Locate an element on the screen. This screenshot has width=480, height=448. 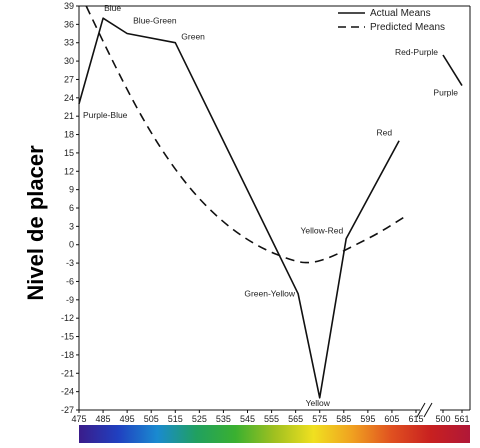
y-tick-label: 15 is located at coordinates (69, 153).